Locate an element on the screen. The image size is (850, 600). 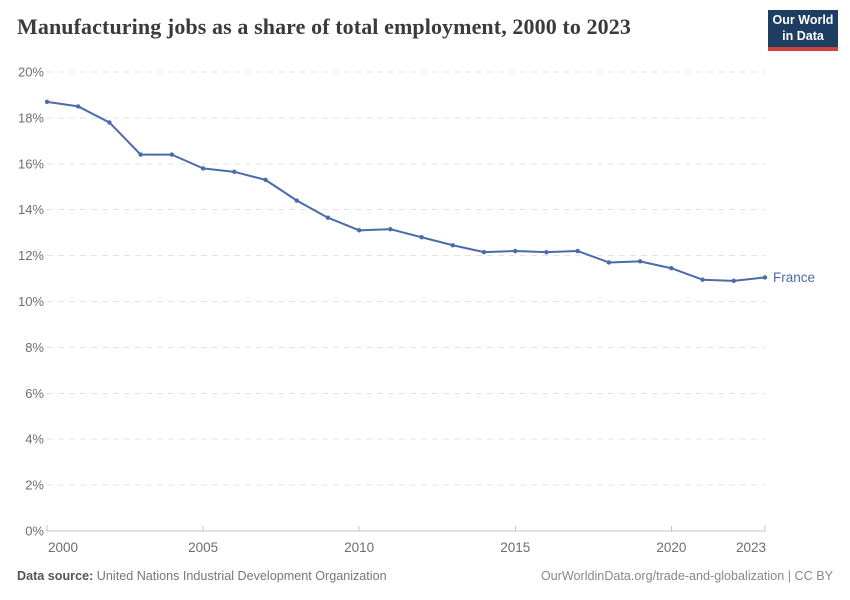
y-tick-label: 2% is located at coordinates (34, 485).